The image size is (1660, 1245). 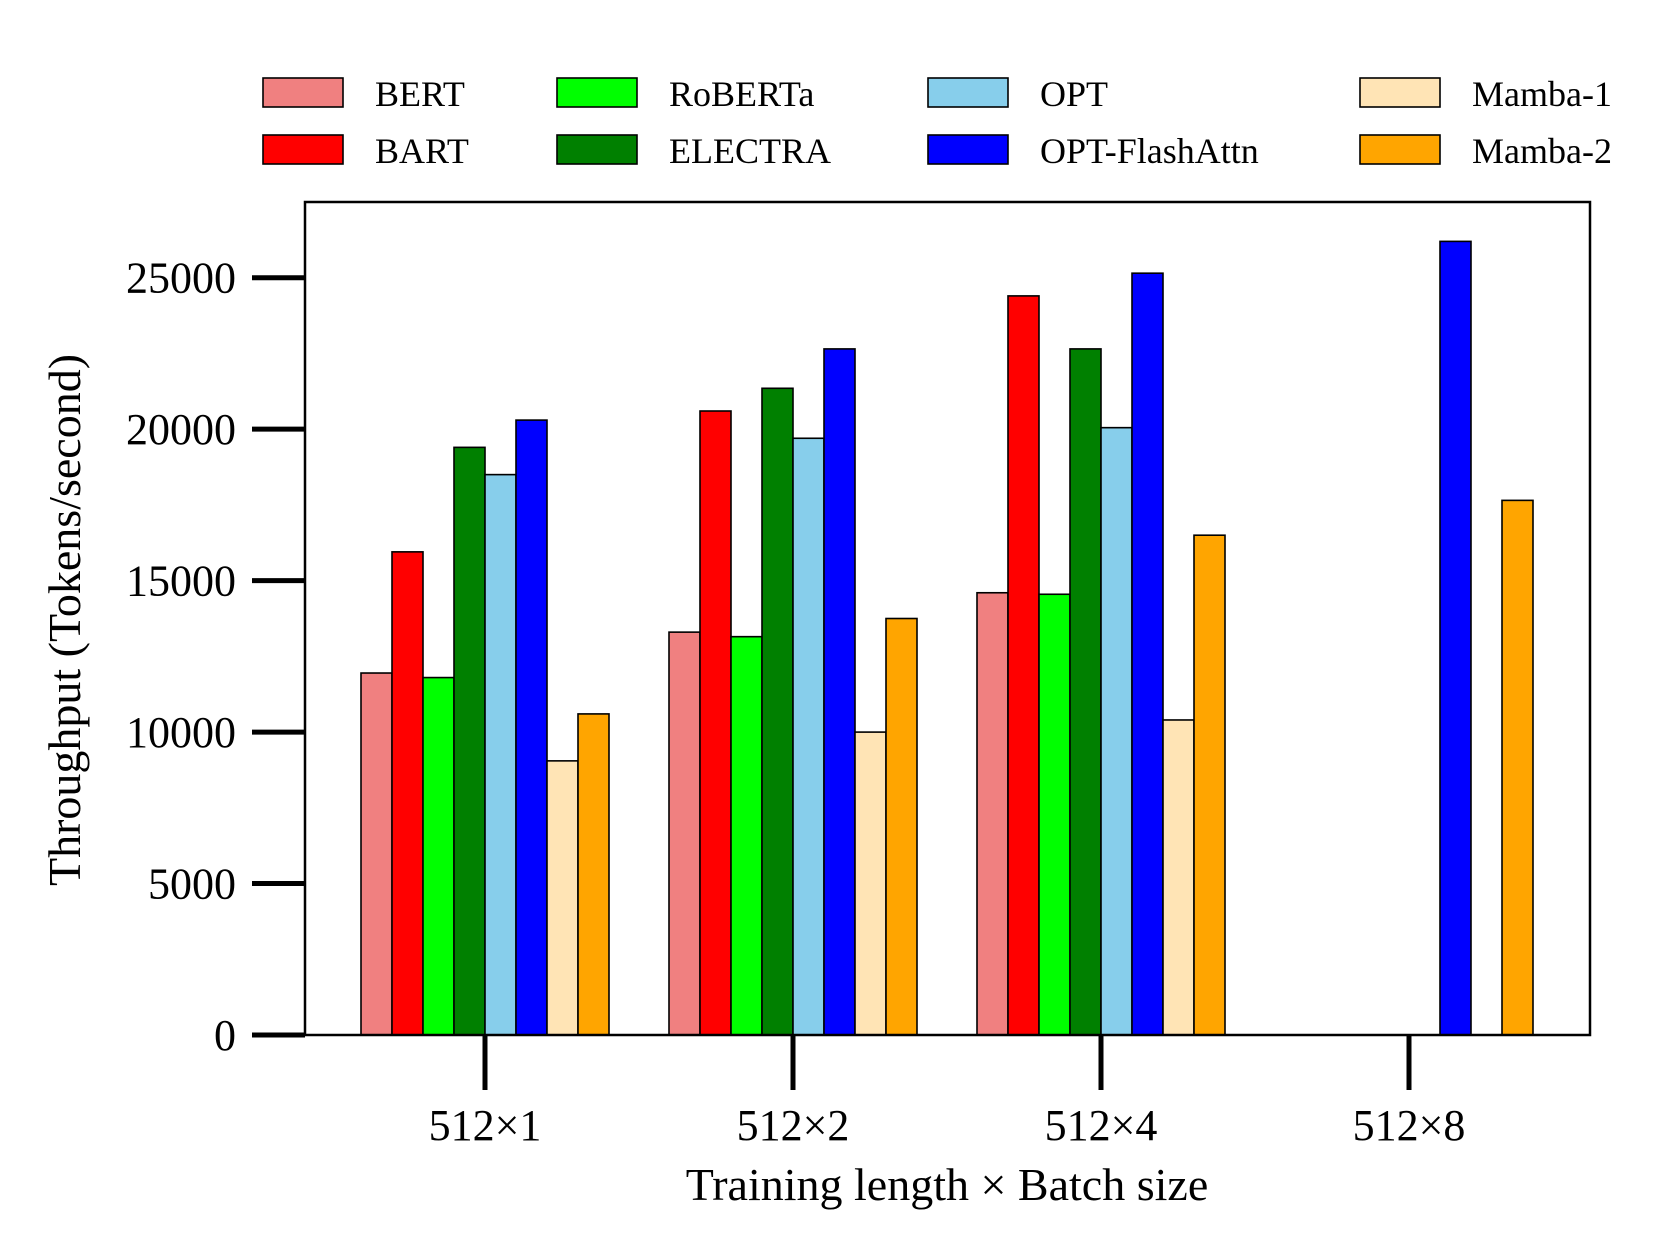 What do you see at coordinates (741, 94) in the screenshot?
I see `legend-label-roberta: RoBERTa` at bounding box center [741, 94].